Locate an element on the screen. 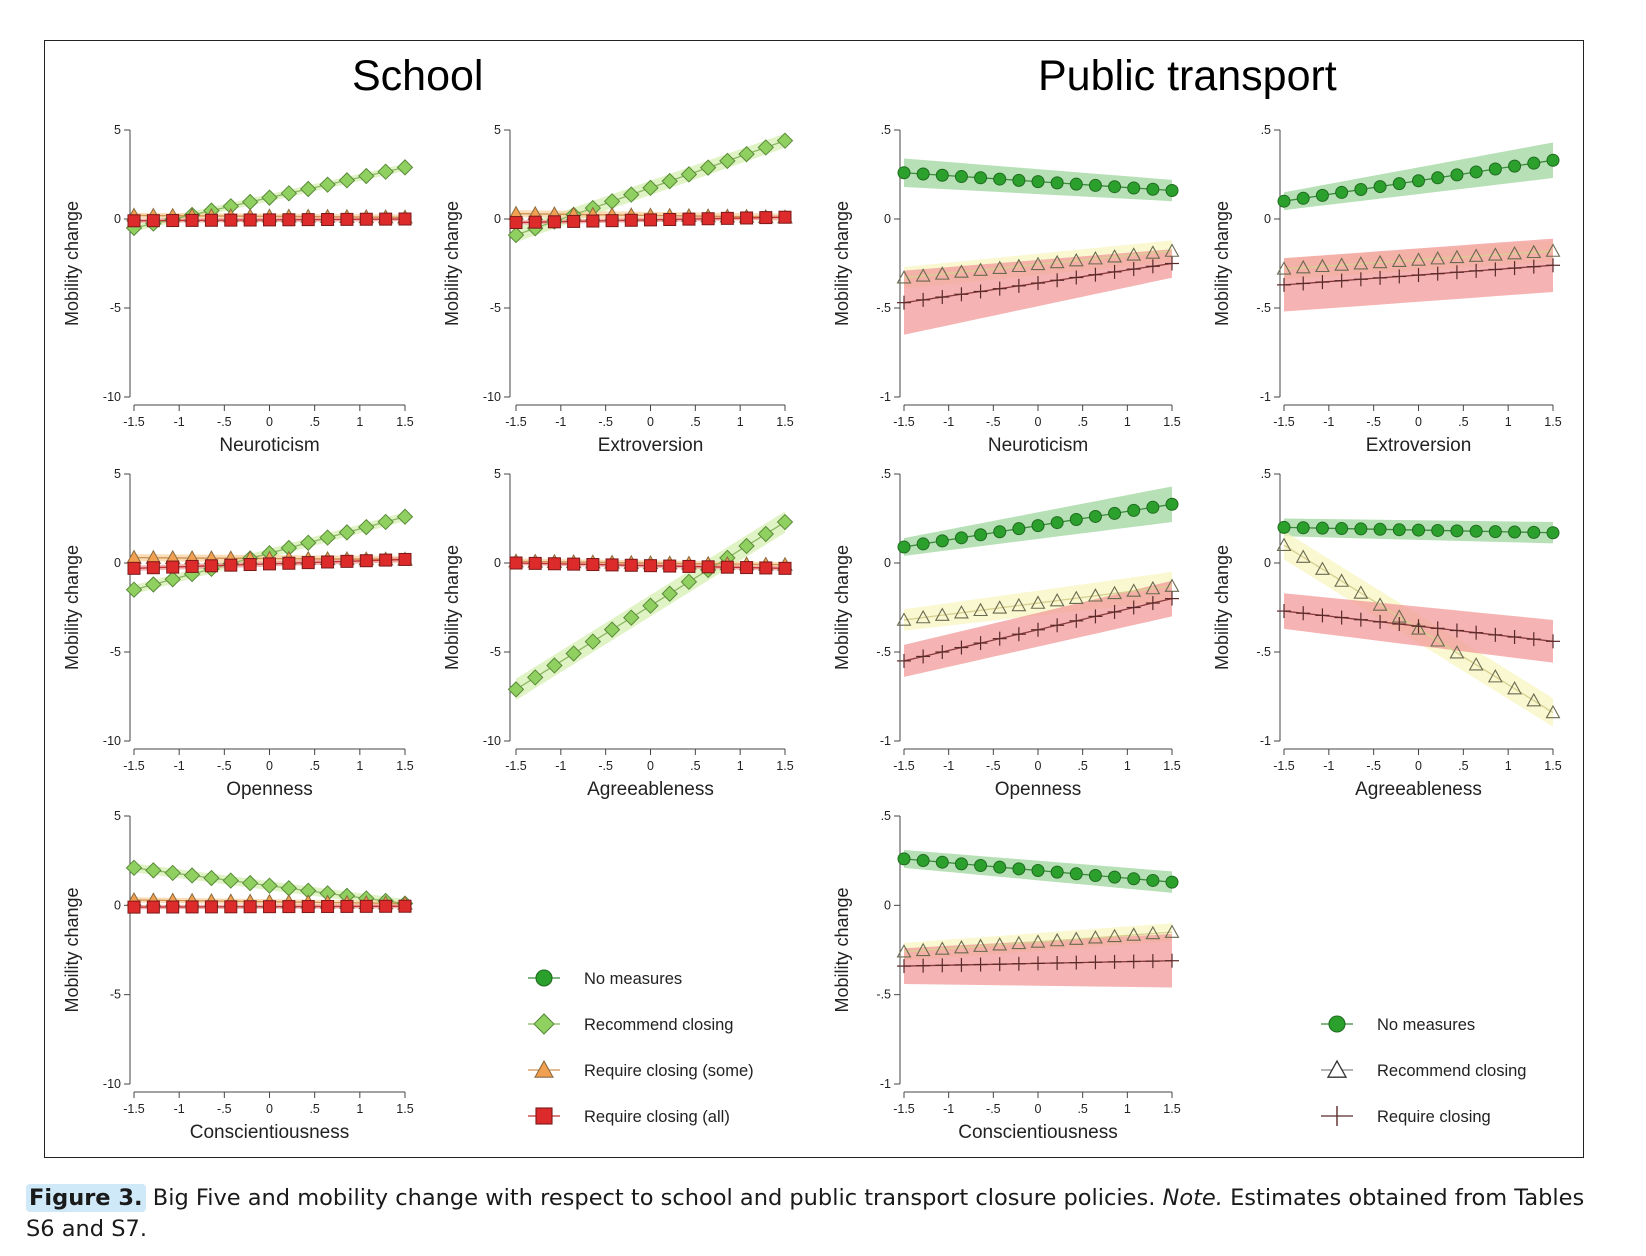 This screenshot has height=1256, width=1646. legend-marker-circle is located at coordinates (1337, 1024).